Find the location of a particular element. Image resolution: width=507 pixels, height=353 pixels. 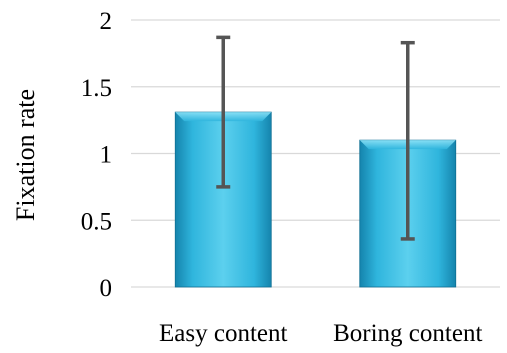

y-tick-label: 1.5 is located at coordinates (96, 88).